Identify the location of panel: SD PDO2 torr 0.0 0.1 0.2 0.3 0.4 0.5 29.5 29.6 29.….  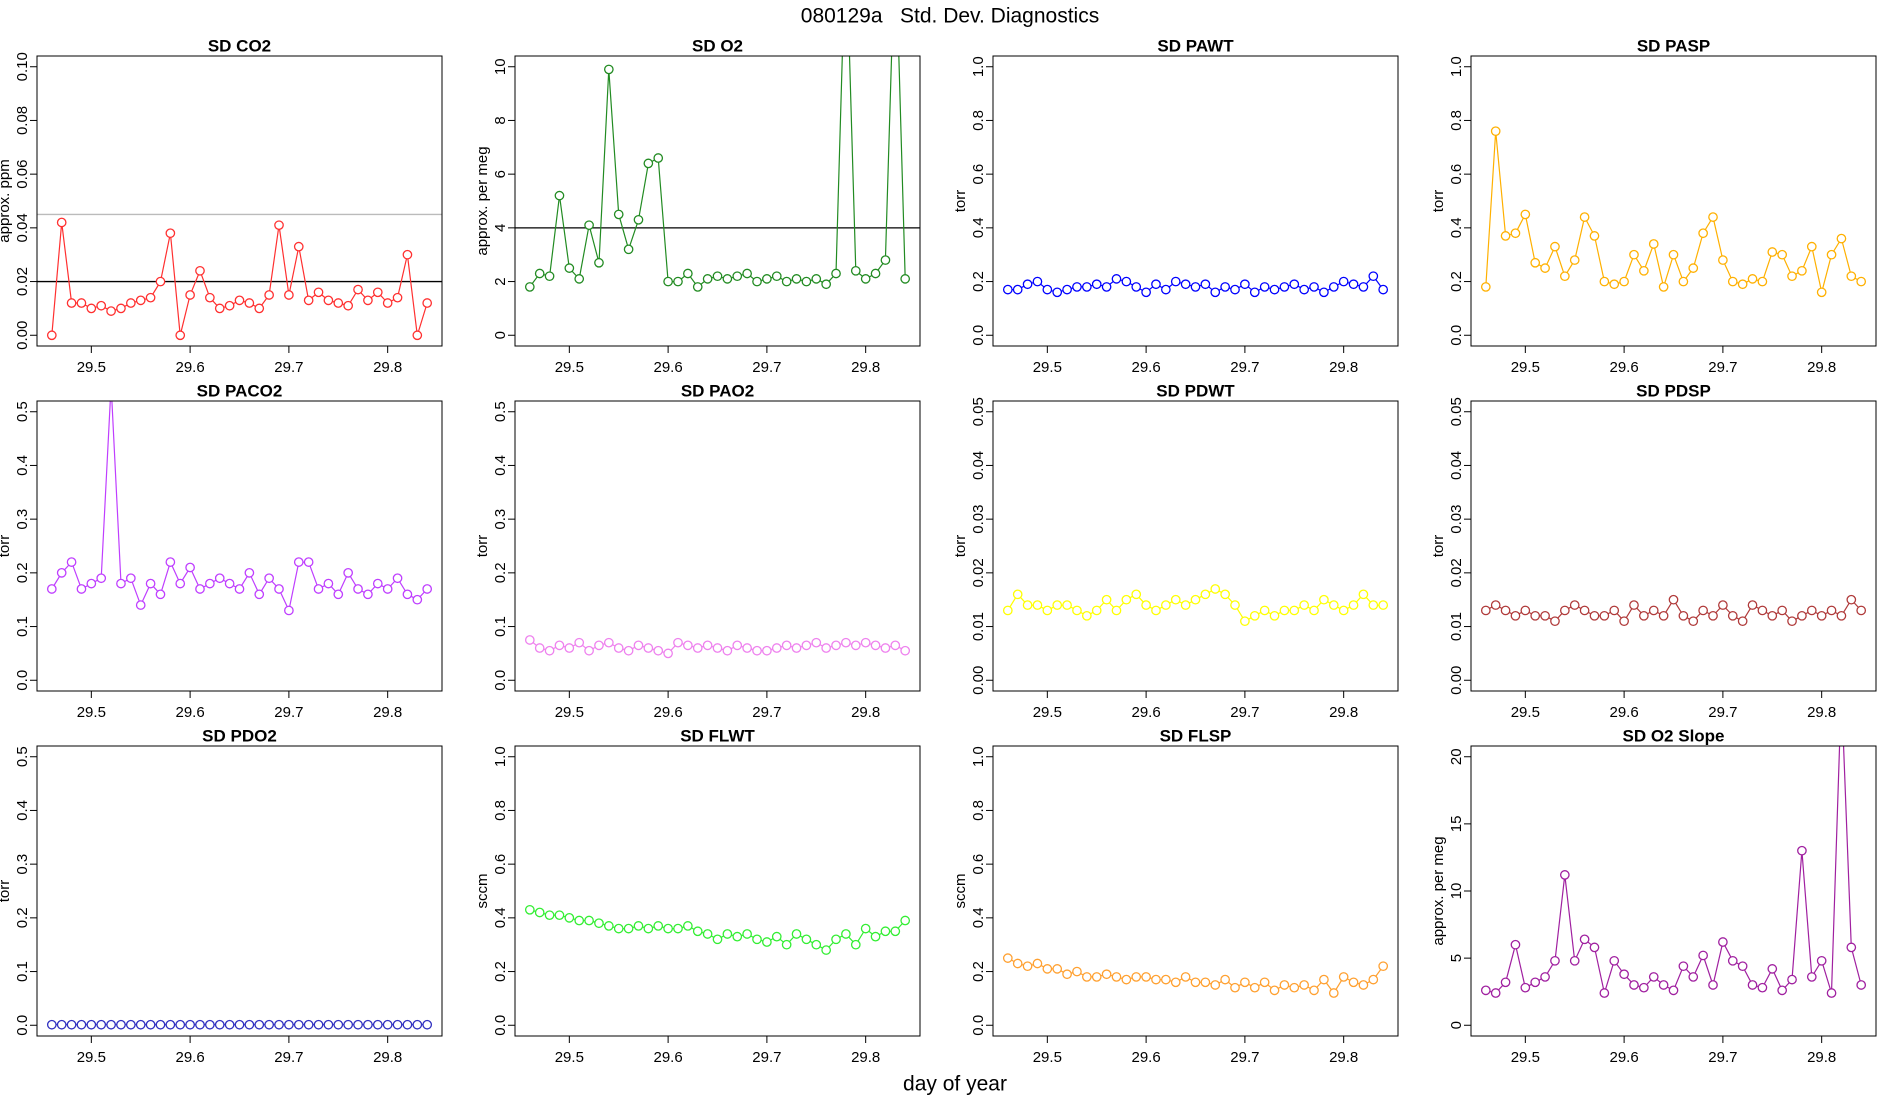
(221, 896).